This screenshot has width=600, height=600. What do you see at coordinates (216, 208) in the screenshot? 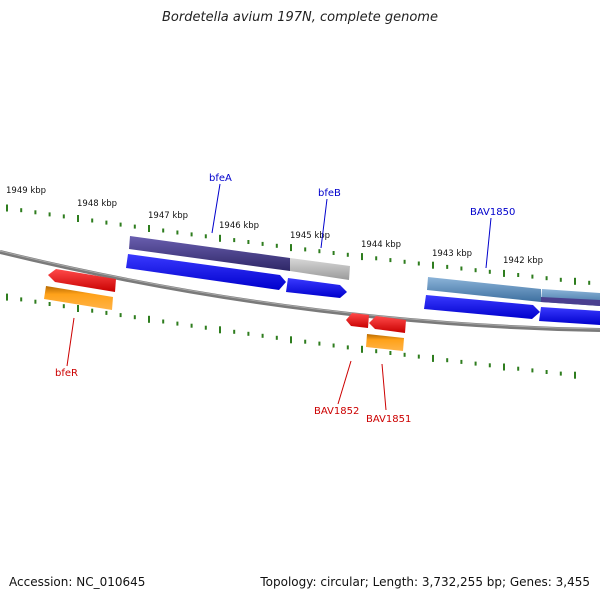
I see `leader-bfeA` at bounding box center [216, 208].